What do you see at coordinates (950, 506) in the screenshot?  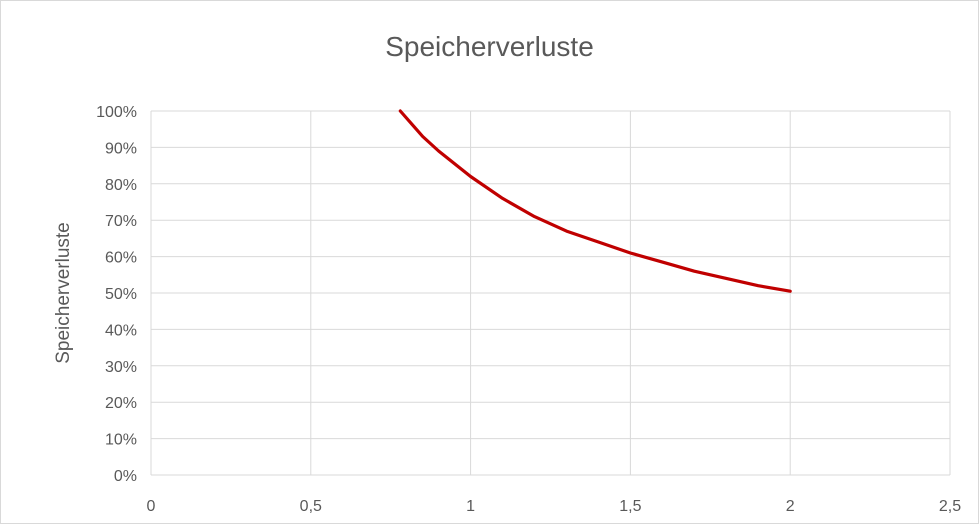 I see `x-tick-label: 2,5` at bounding box center [950, 506].